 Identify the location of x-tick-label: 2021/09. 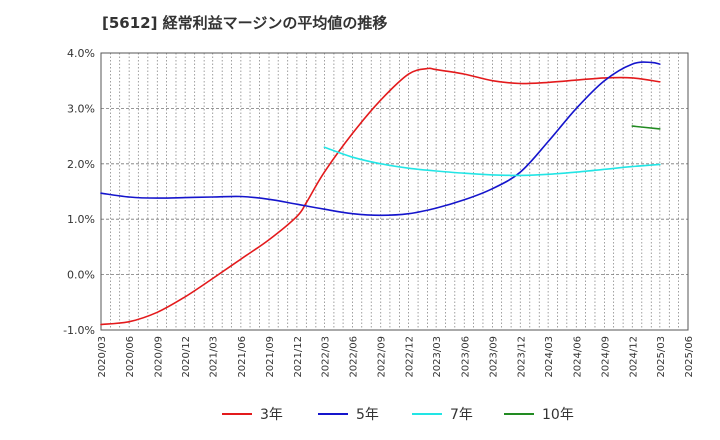
(270, 357).